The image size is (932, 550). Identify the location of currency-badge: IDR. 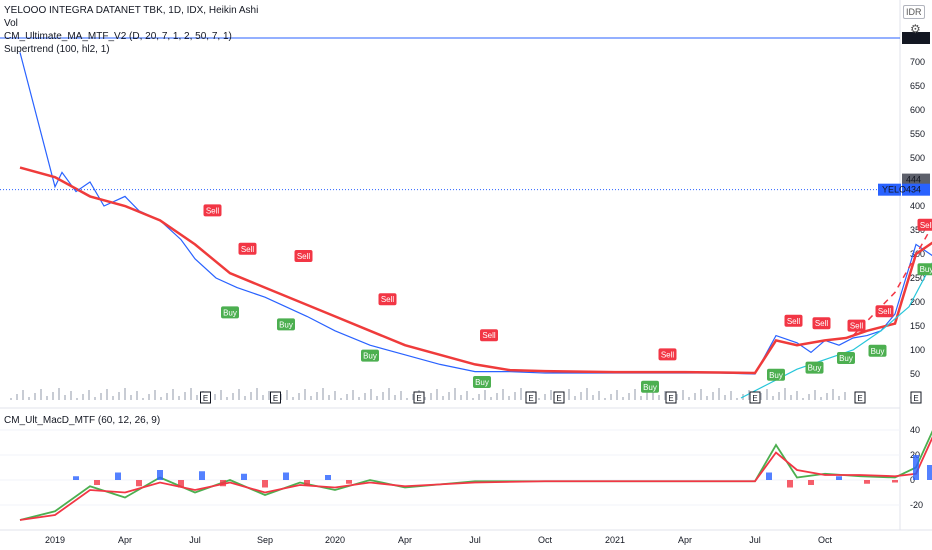
(914, 12).